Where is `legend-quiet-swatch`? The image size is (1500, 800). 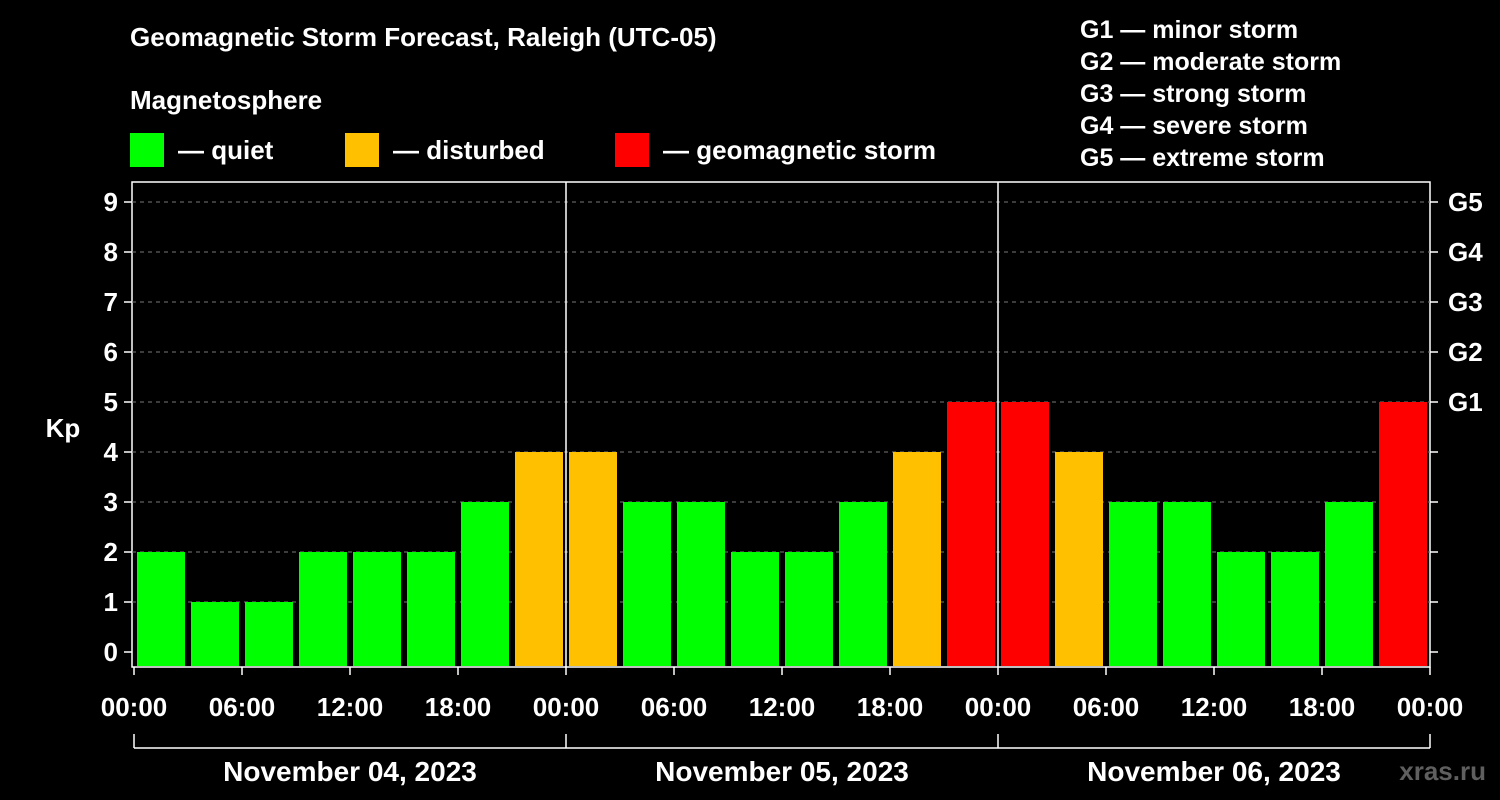
legend-quiet-swatch is located at coordinates (147, 150).